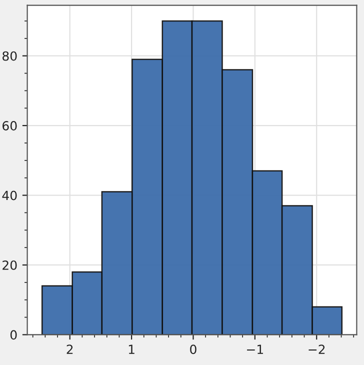 This screenshot has width=364, height=365. Describe the element at coordinates (9, 265) in the screenshot. I see `y-tick-label: 20` at that location.